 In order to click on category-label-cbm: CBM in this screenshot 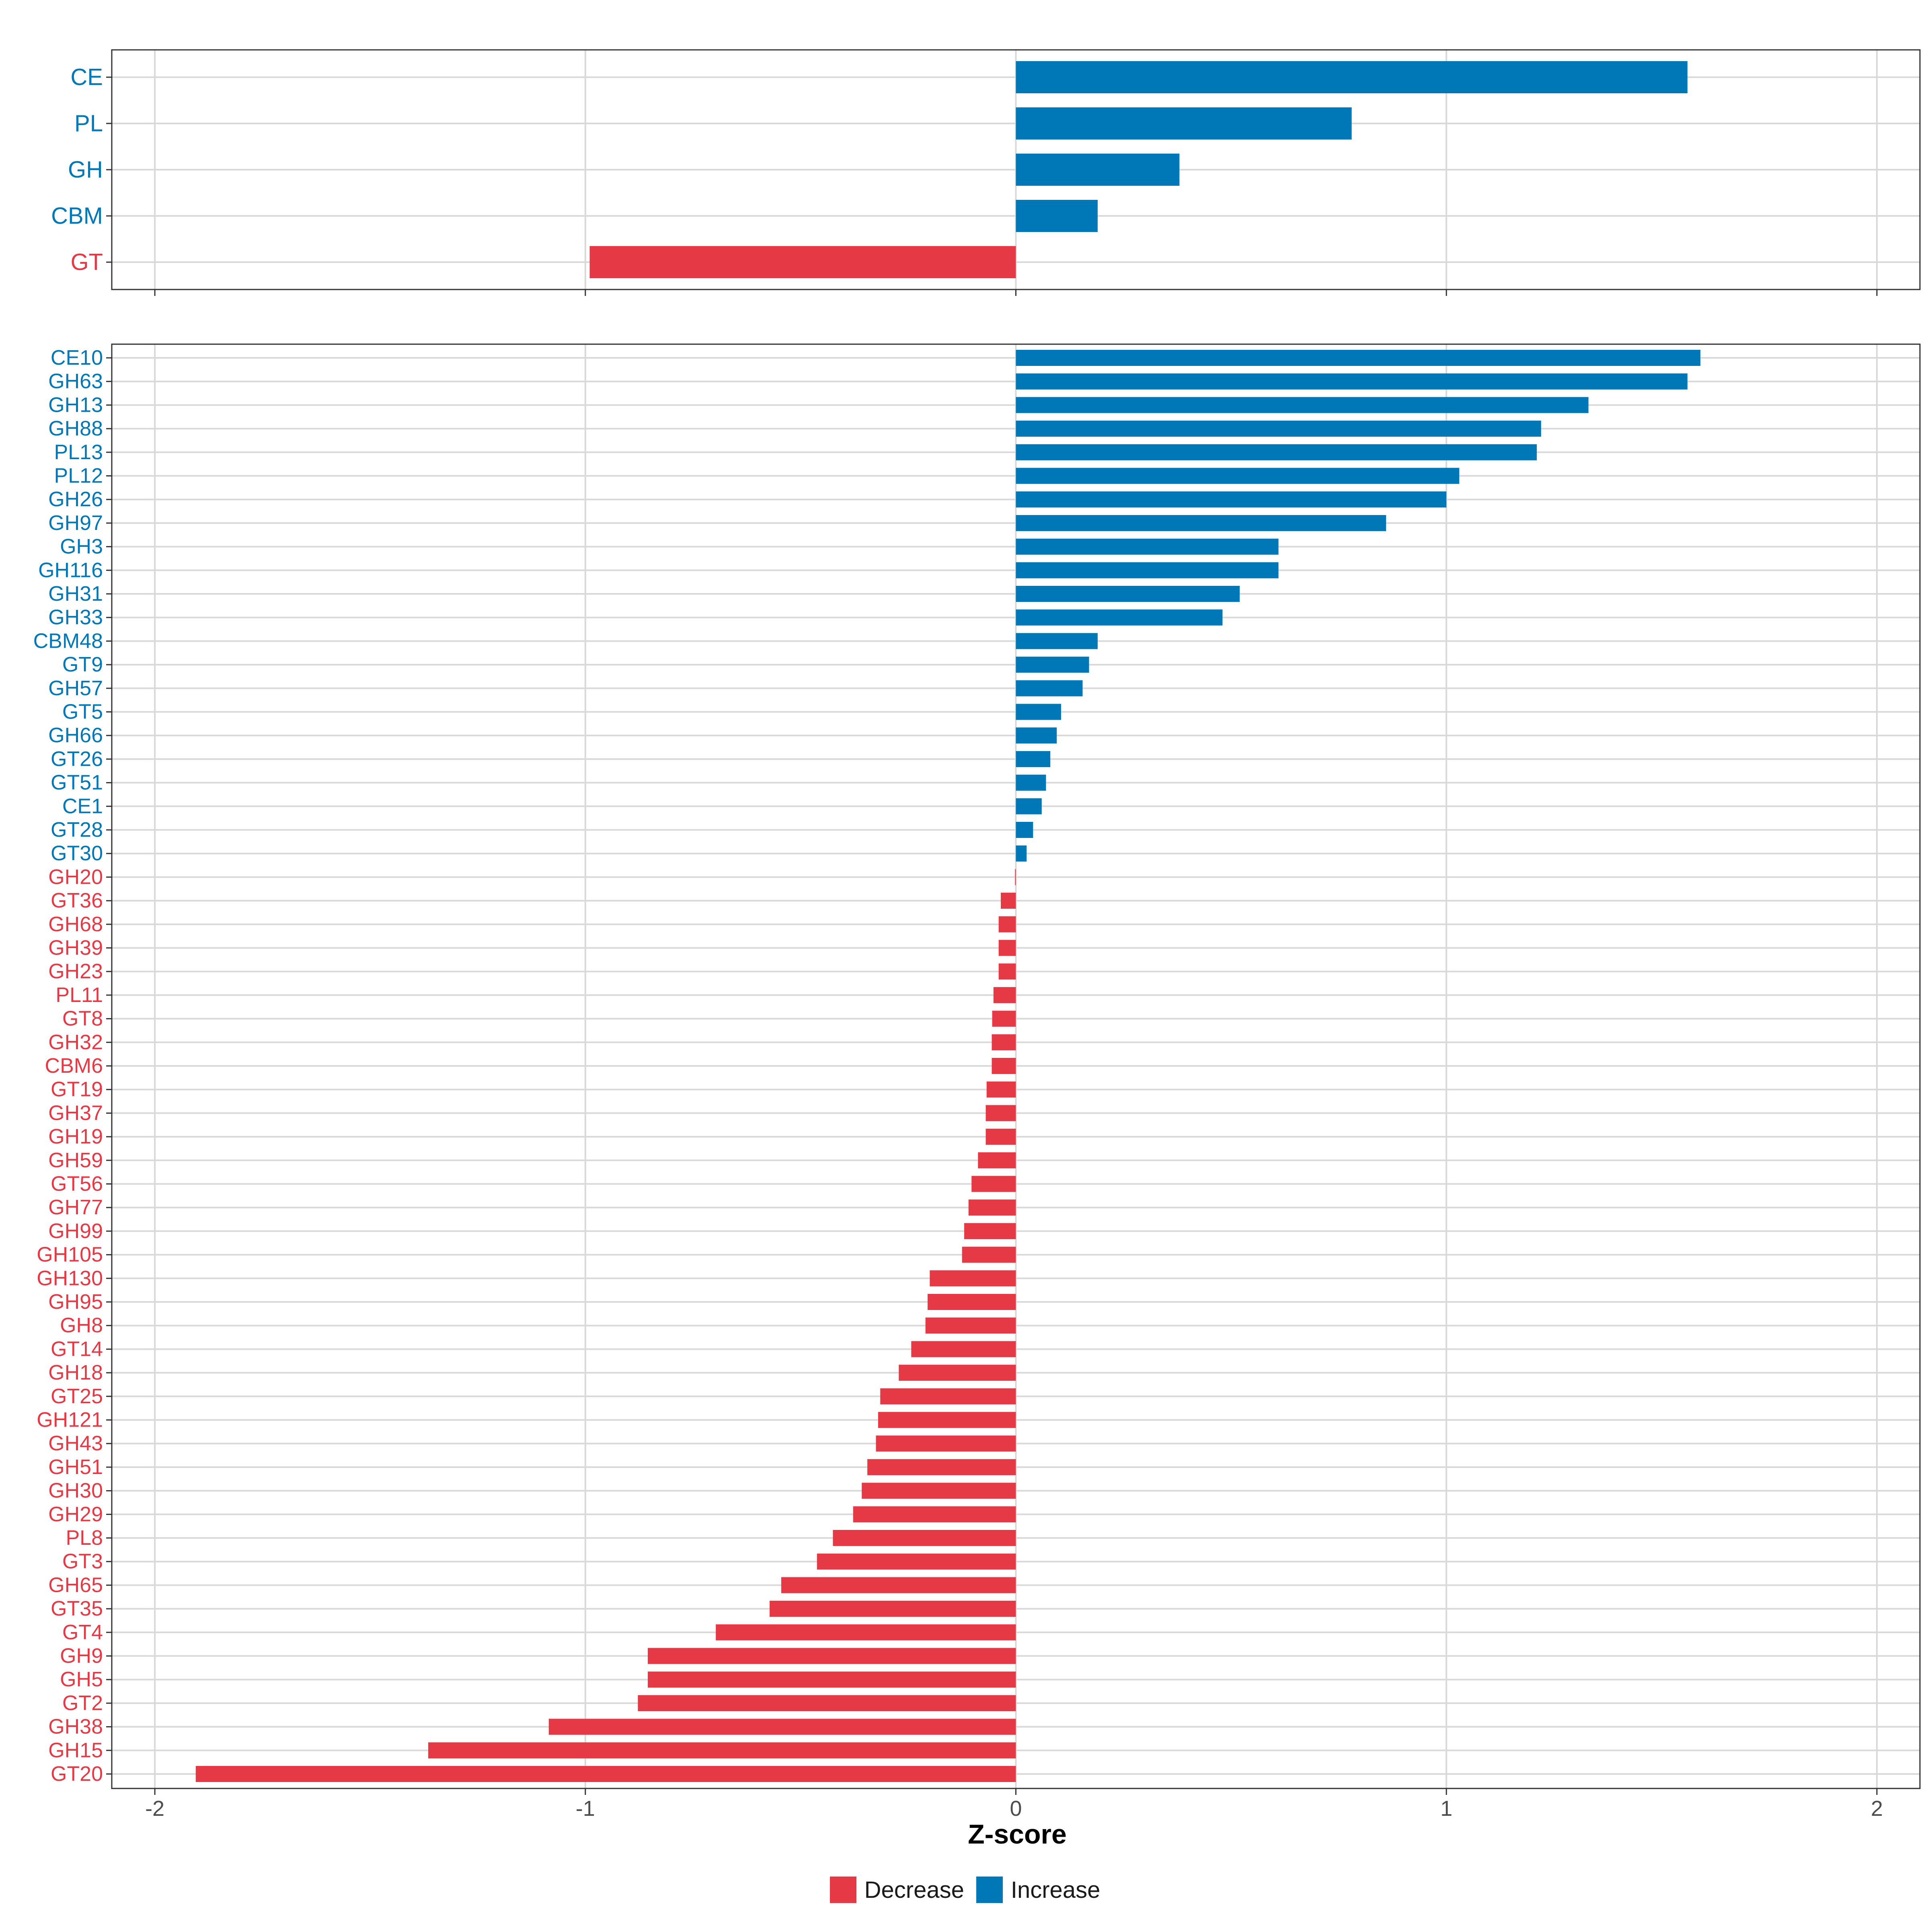, I will do `click(77, 216)`.